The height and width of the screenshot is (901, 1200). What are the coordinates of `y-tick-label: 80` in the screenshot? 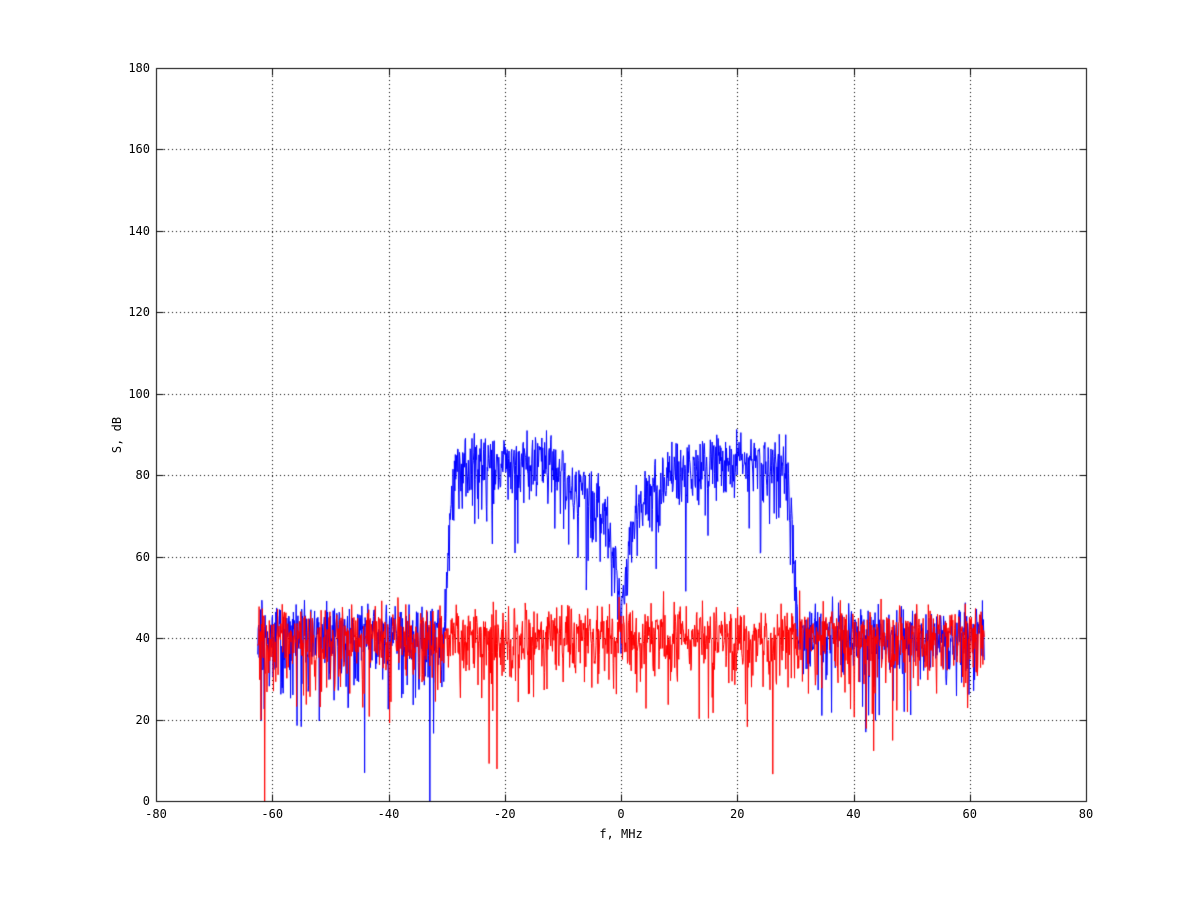 It's located at (142, 475).